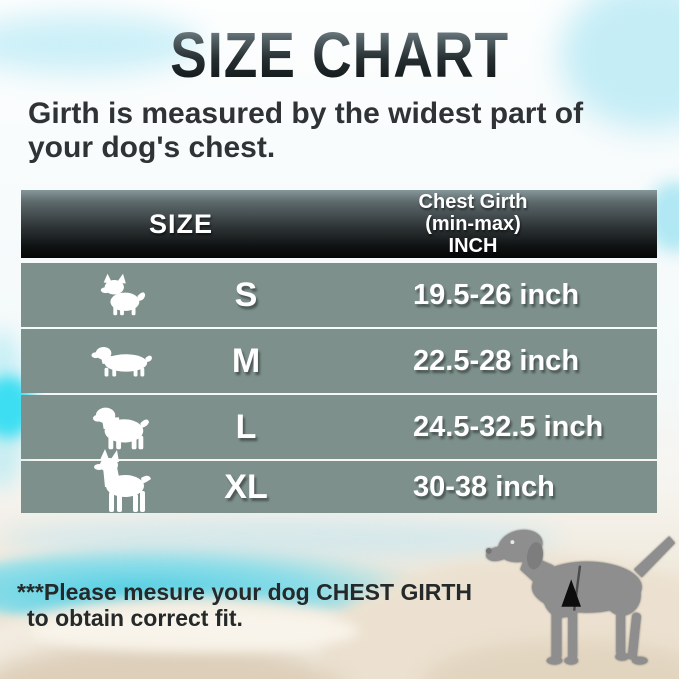 This screenshot has height=679, width=679. Describe the element at coordinates (246, 486) in the screenshot. I see `size-value: XL` at that location.